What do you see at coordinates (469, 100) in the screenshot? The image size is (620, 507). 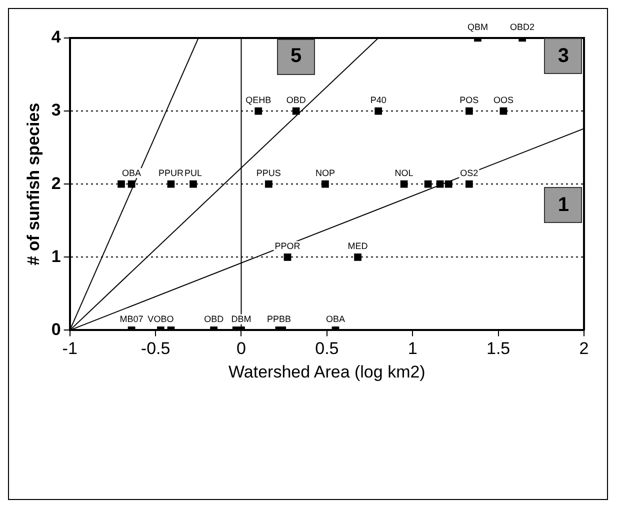 I see `annotation: POS` at bounding box center [469, 100].